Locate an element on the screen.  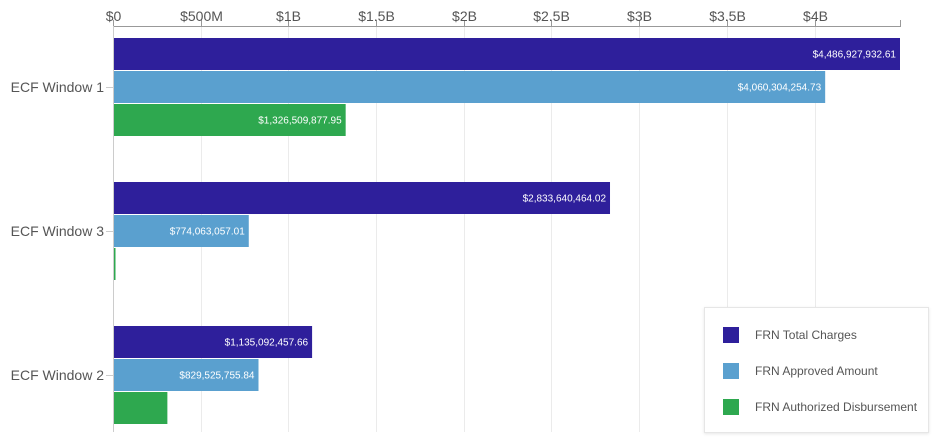
legend-item-total-charges: FRN Total Charges is located at coordinates (790, 335).